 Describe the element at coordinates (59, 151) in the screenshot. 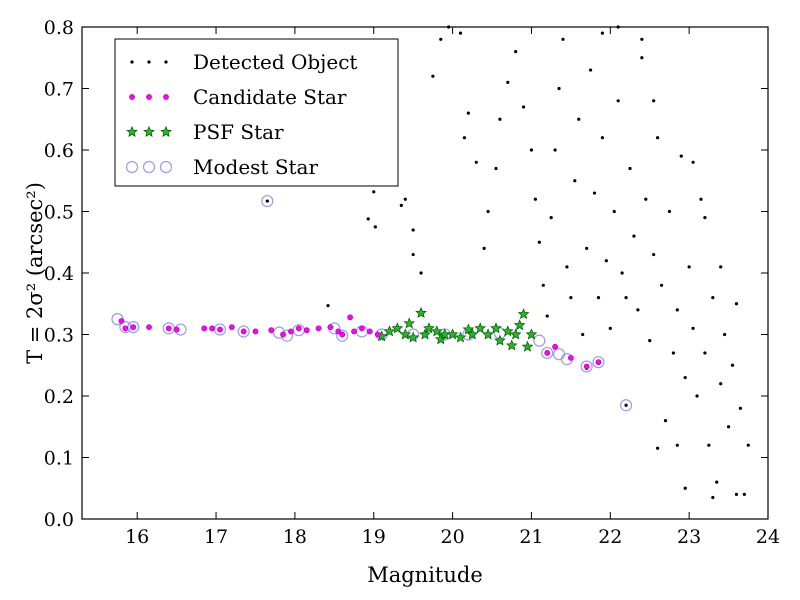

I see `y-tick-label: 0.6` at that location.